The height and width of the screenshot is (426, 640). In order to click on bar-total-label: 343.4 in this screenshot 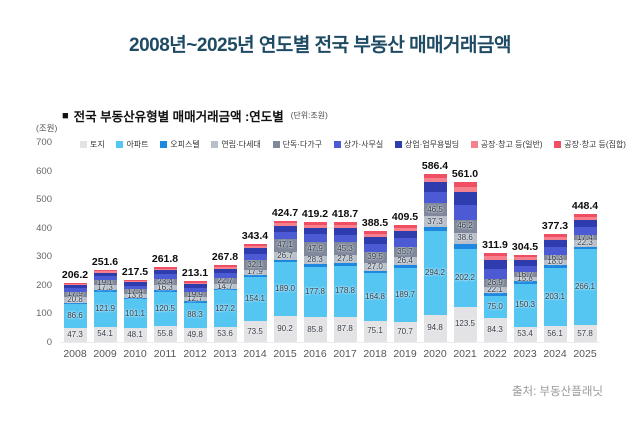, I will do `click(255, 235)`.